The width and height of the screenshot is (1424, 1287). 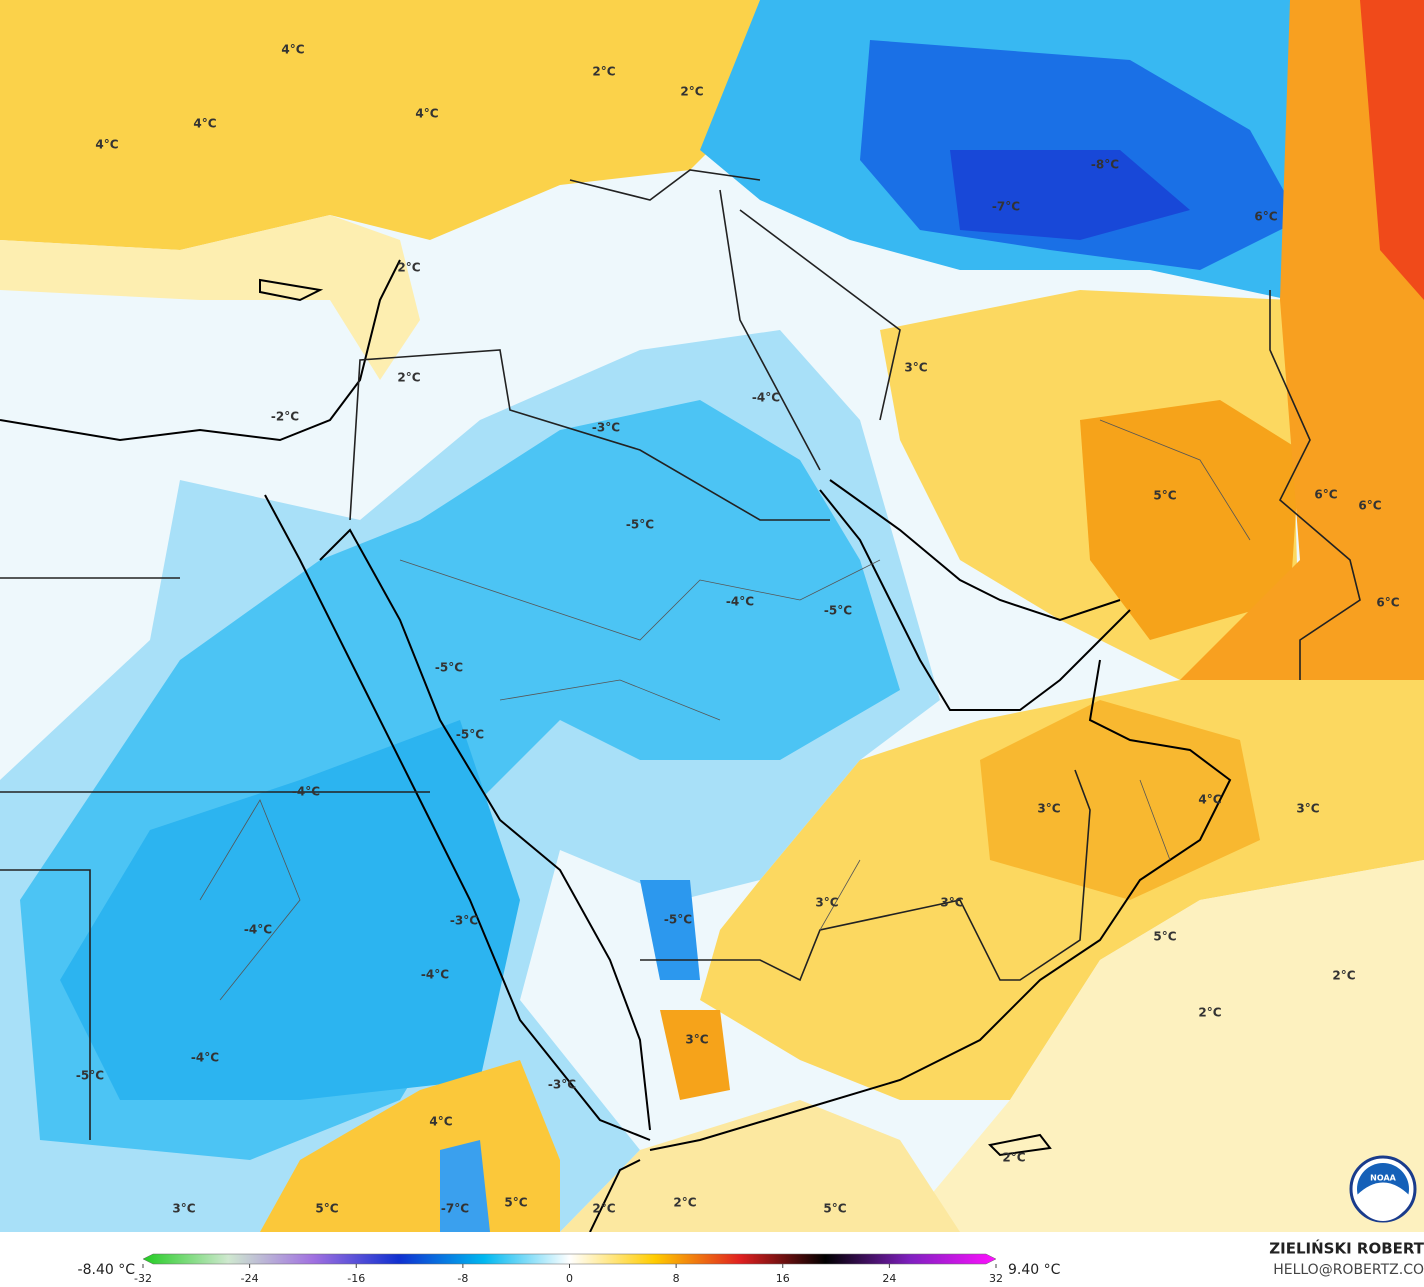 I want to click on colorbar, so click(x=569, y=1259).